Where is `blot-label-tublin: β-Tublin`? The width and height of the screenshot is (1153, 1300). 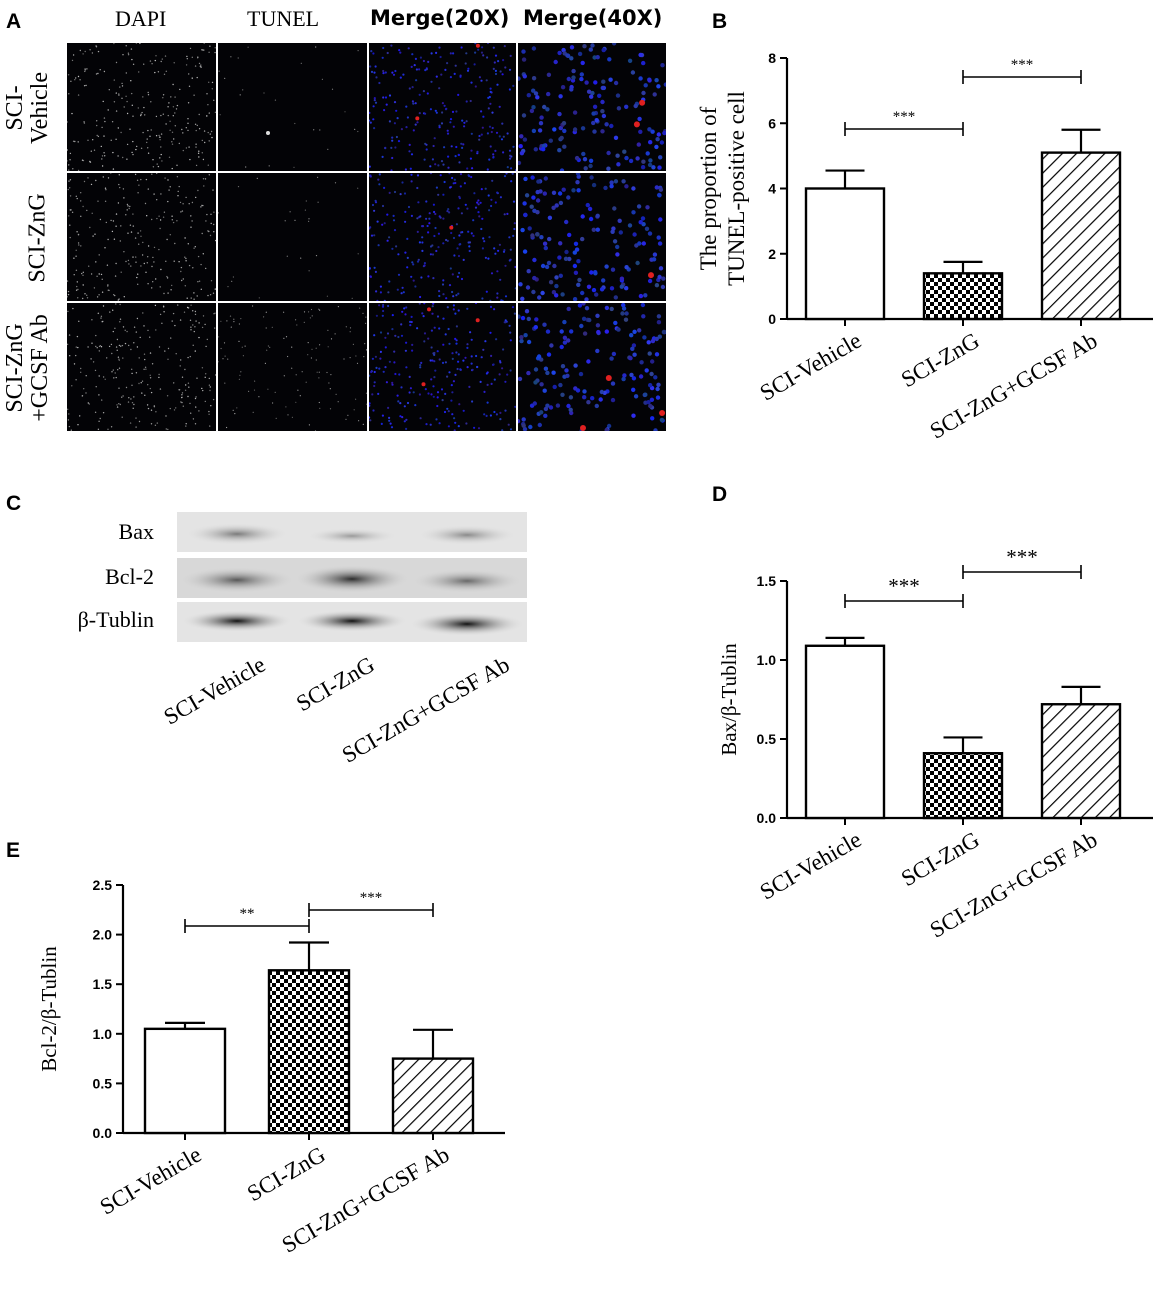 blot-label-tublin: β-Tublin is located at coordinates (115, 619).